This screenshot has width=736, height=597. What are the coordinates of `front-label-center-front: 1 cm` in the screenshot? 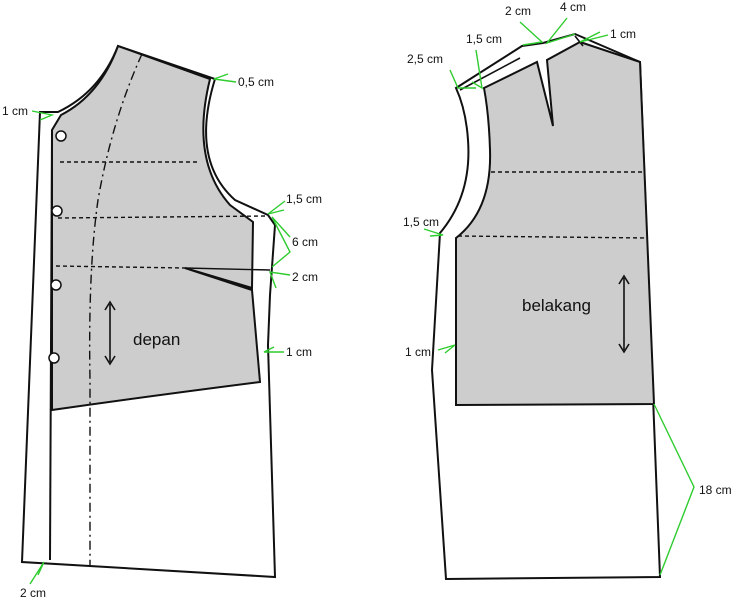 It's located at (15, 111).